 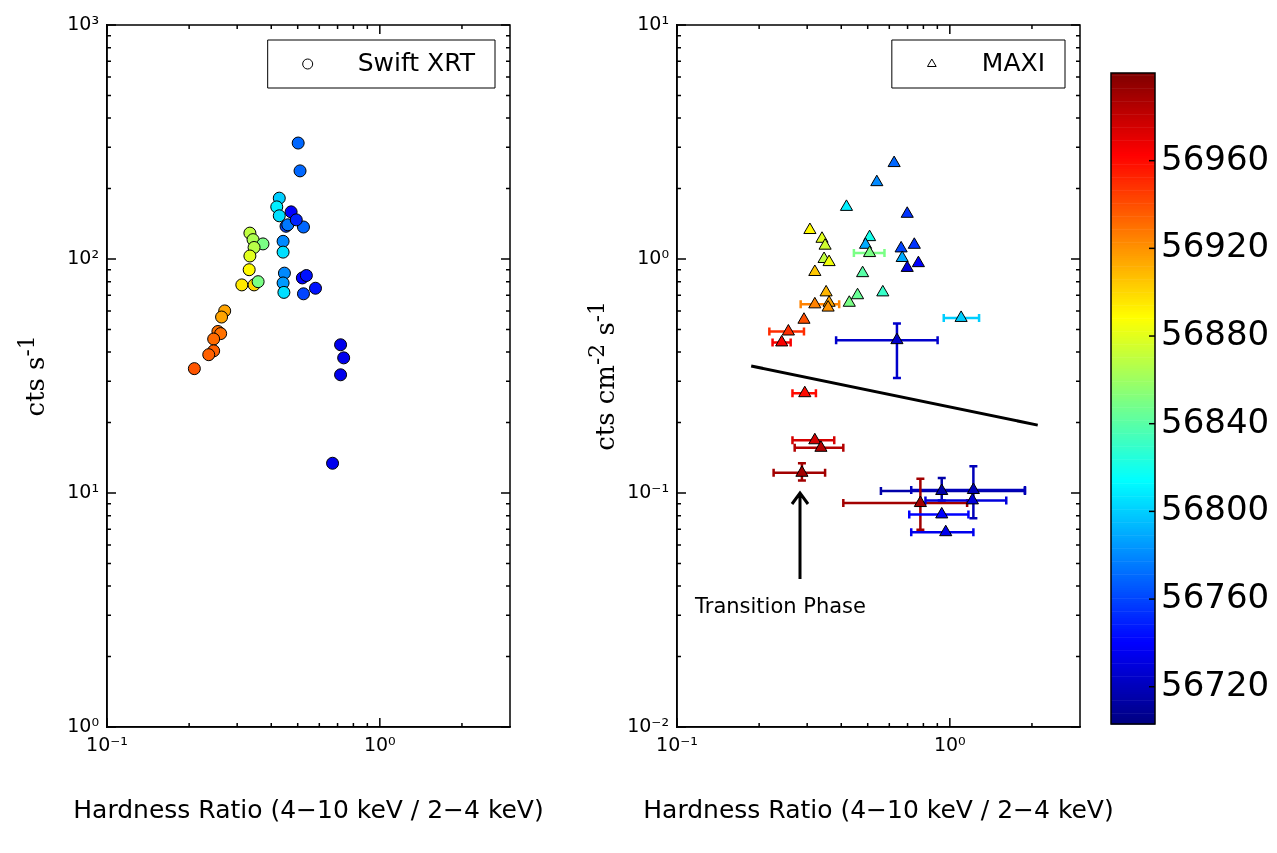 What do you see at coordinates (1215, 420) in the screenshot?
I see `color-bar-label: 56840` at bounding box center [1215, 420].